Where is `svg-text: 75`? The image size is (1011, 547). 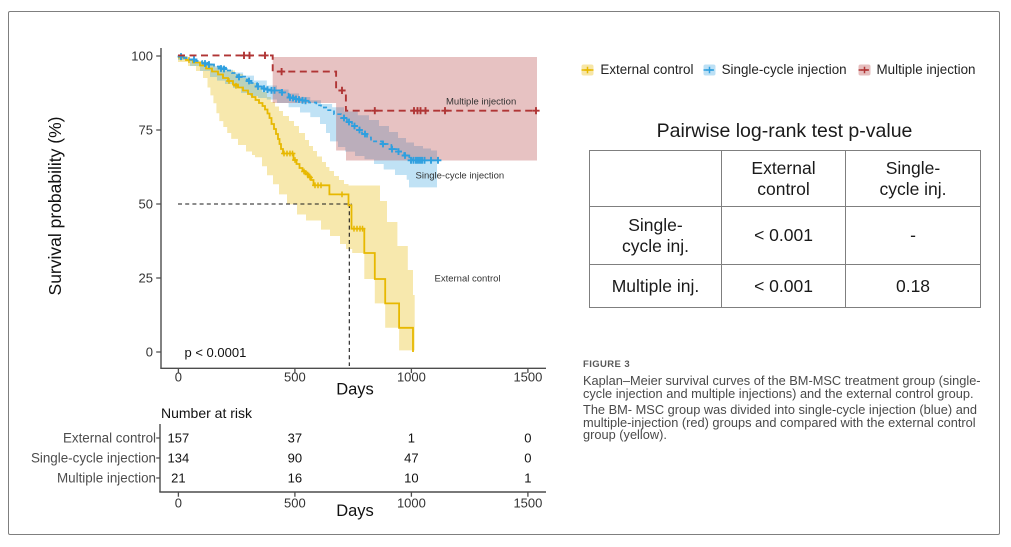 svg-text: 75 is located at coordinates (146, 130).